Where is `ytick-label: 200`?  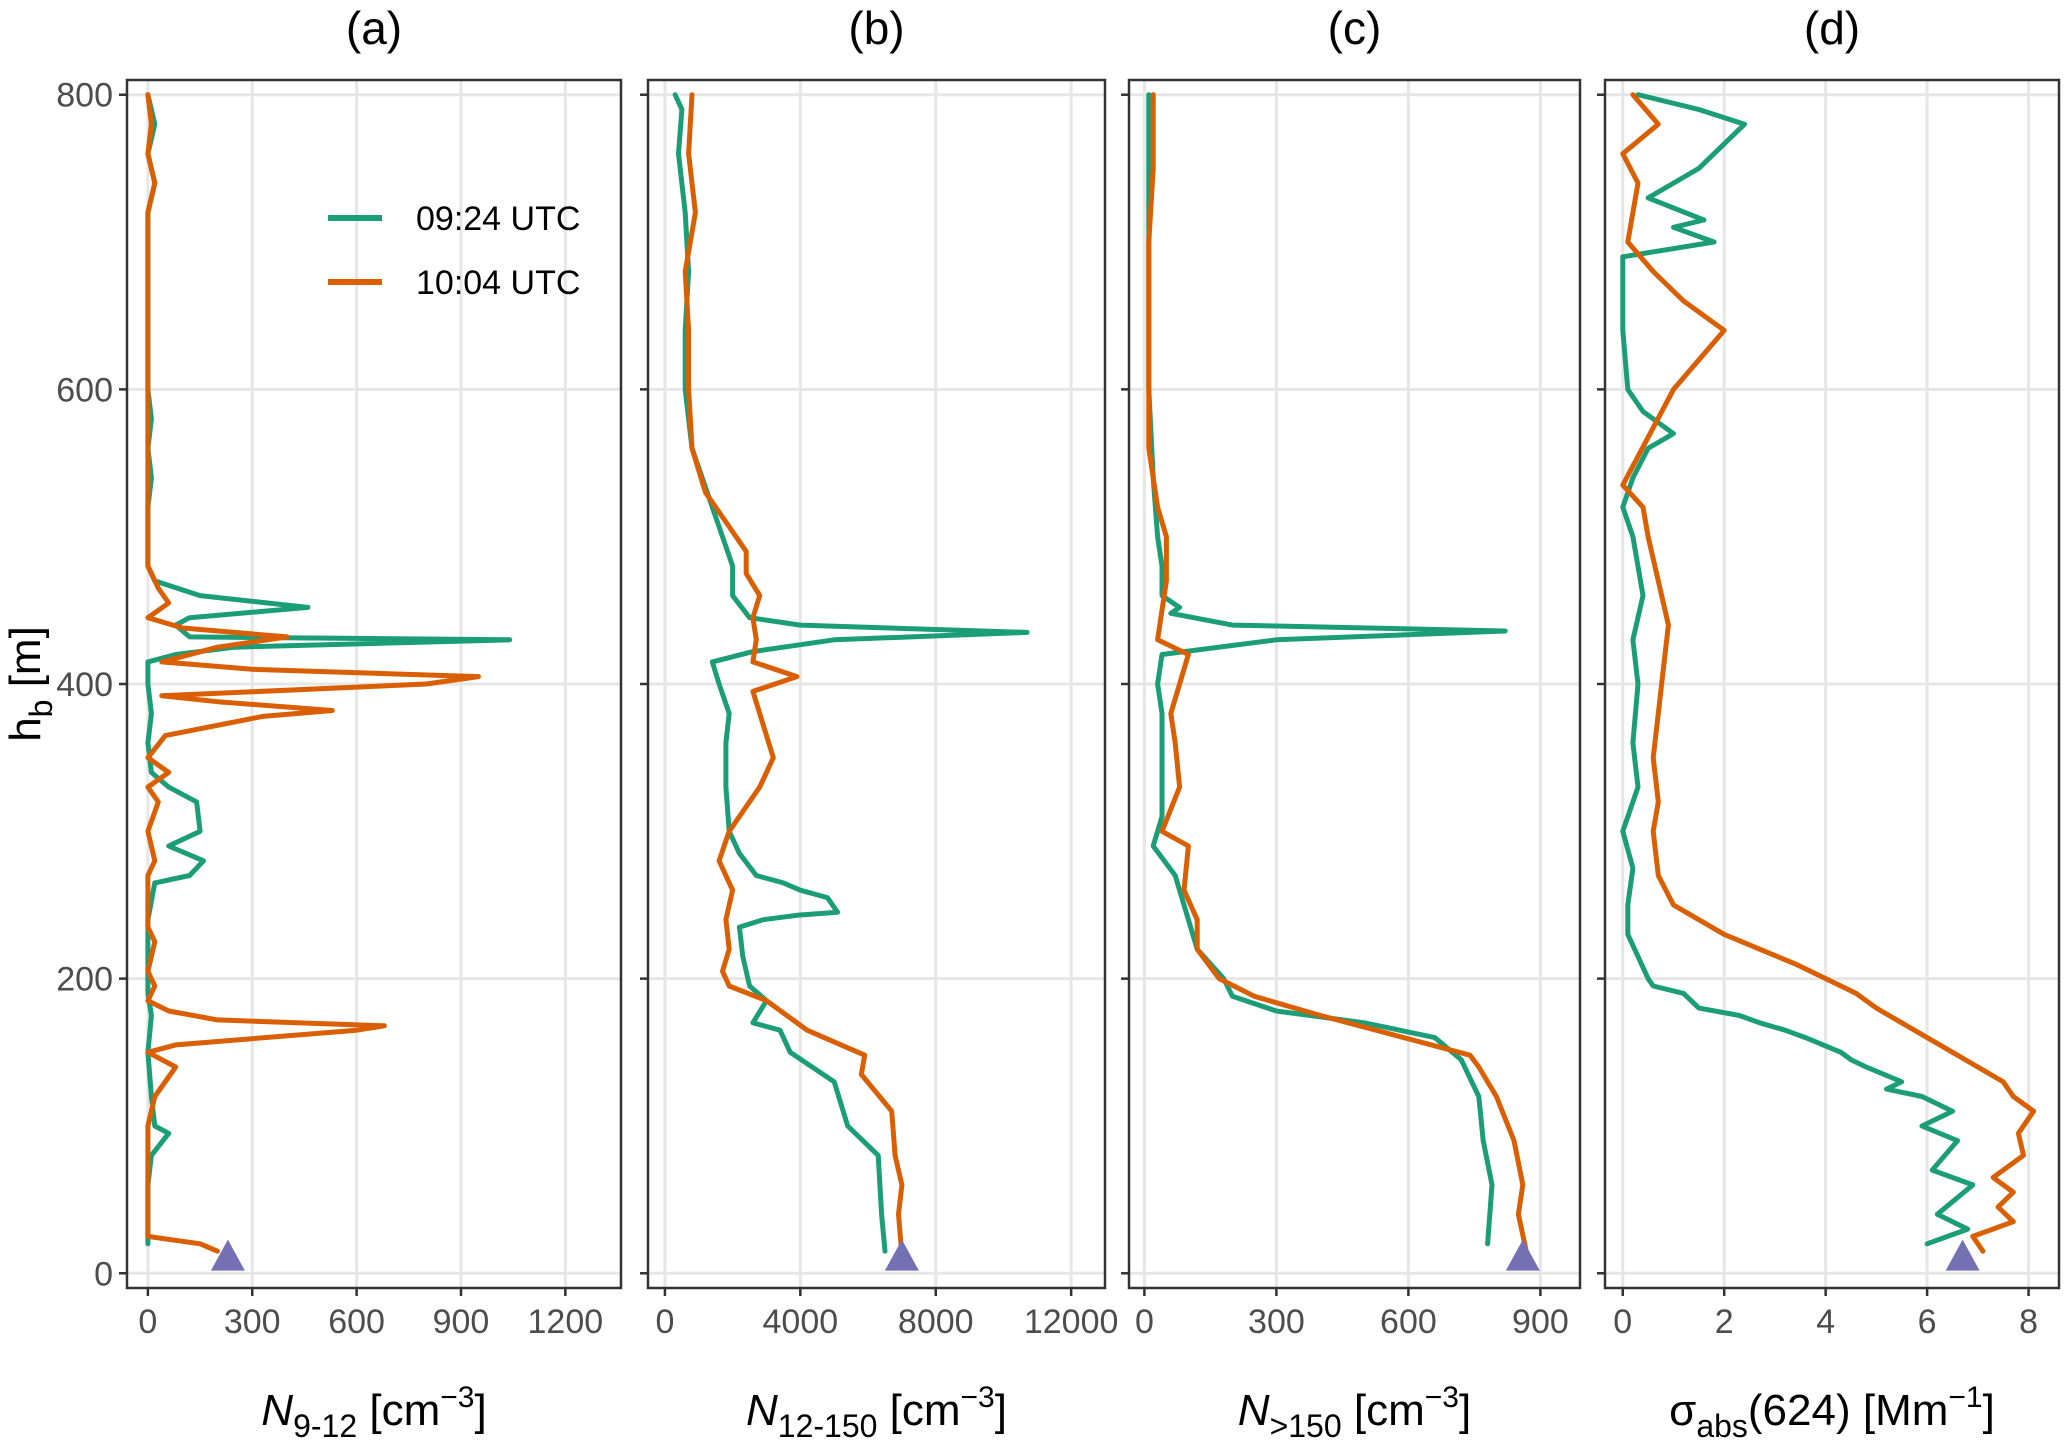
ytick-label: 200 is located at coordinates (84, 980).